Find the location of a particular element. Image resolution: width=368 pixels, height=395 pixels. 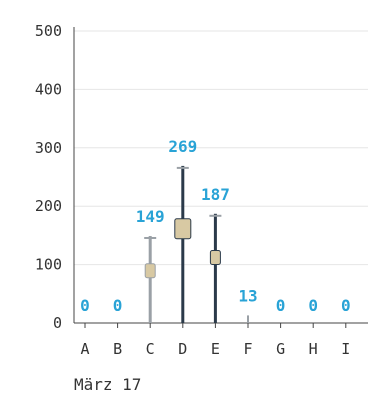

x-tick-label: B is located at coordinates (117, 349).